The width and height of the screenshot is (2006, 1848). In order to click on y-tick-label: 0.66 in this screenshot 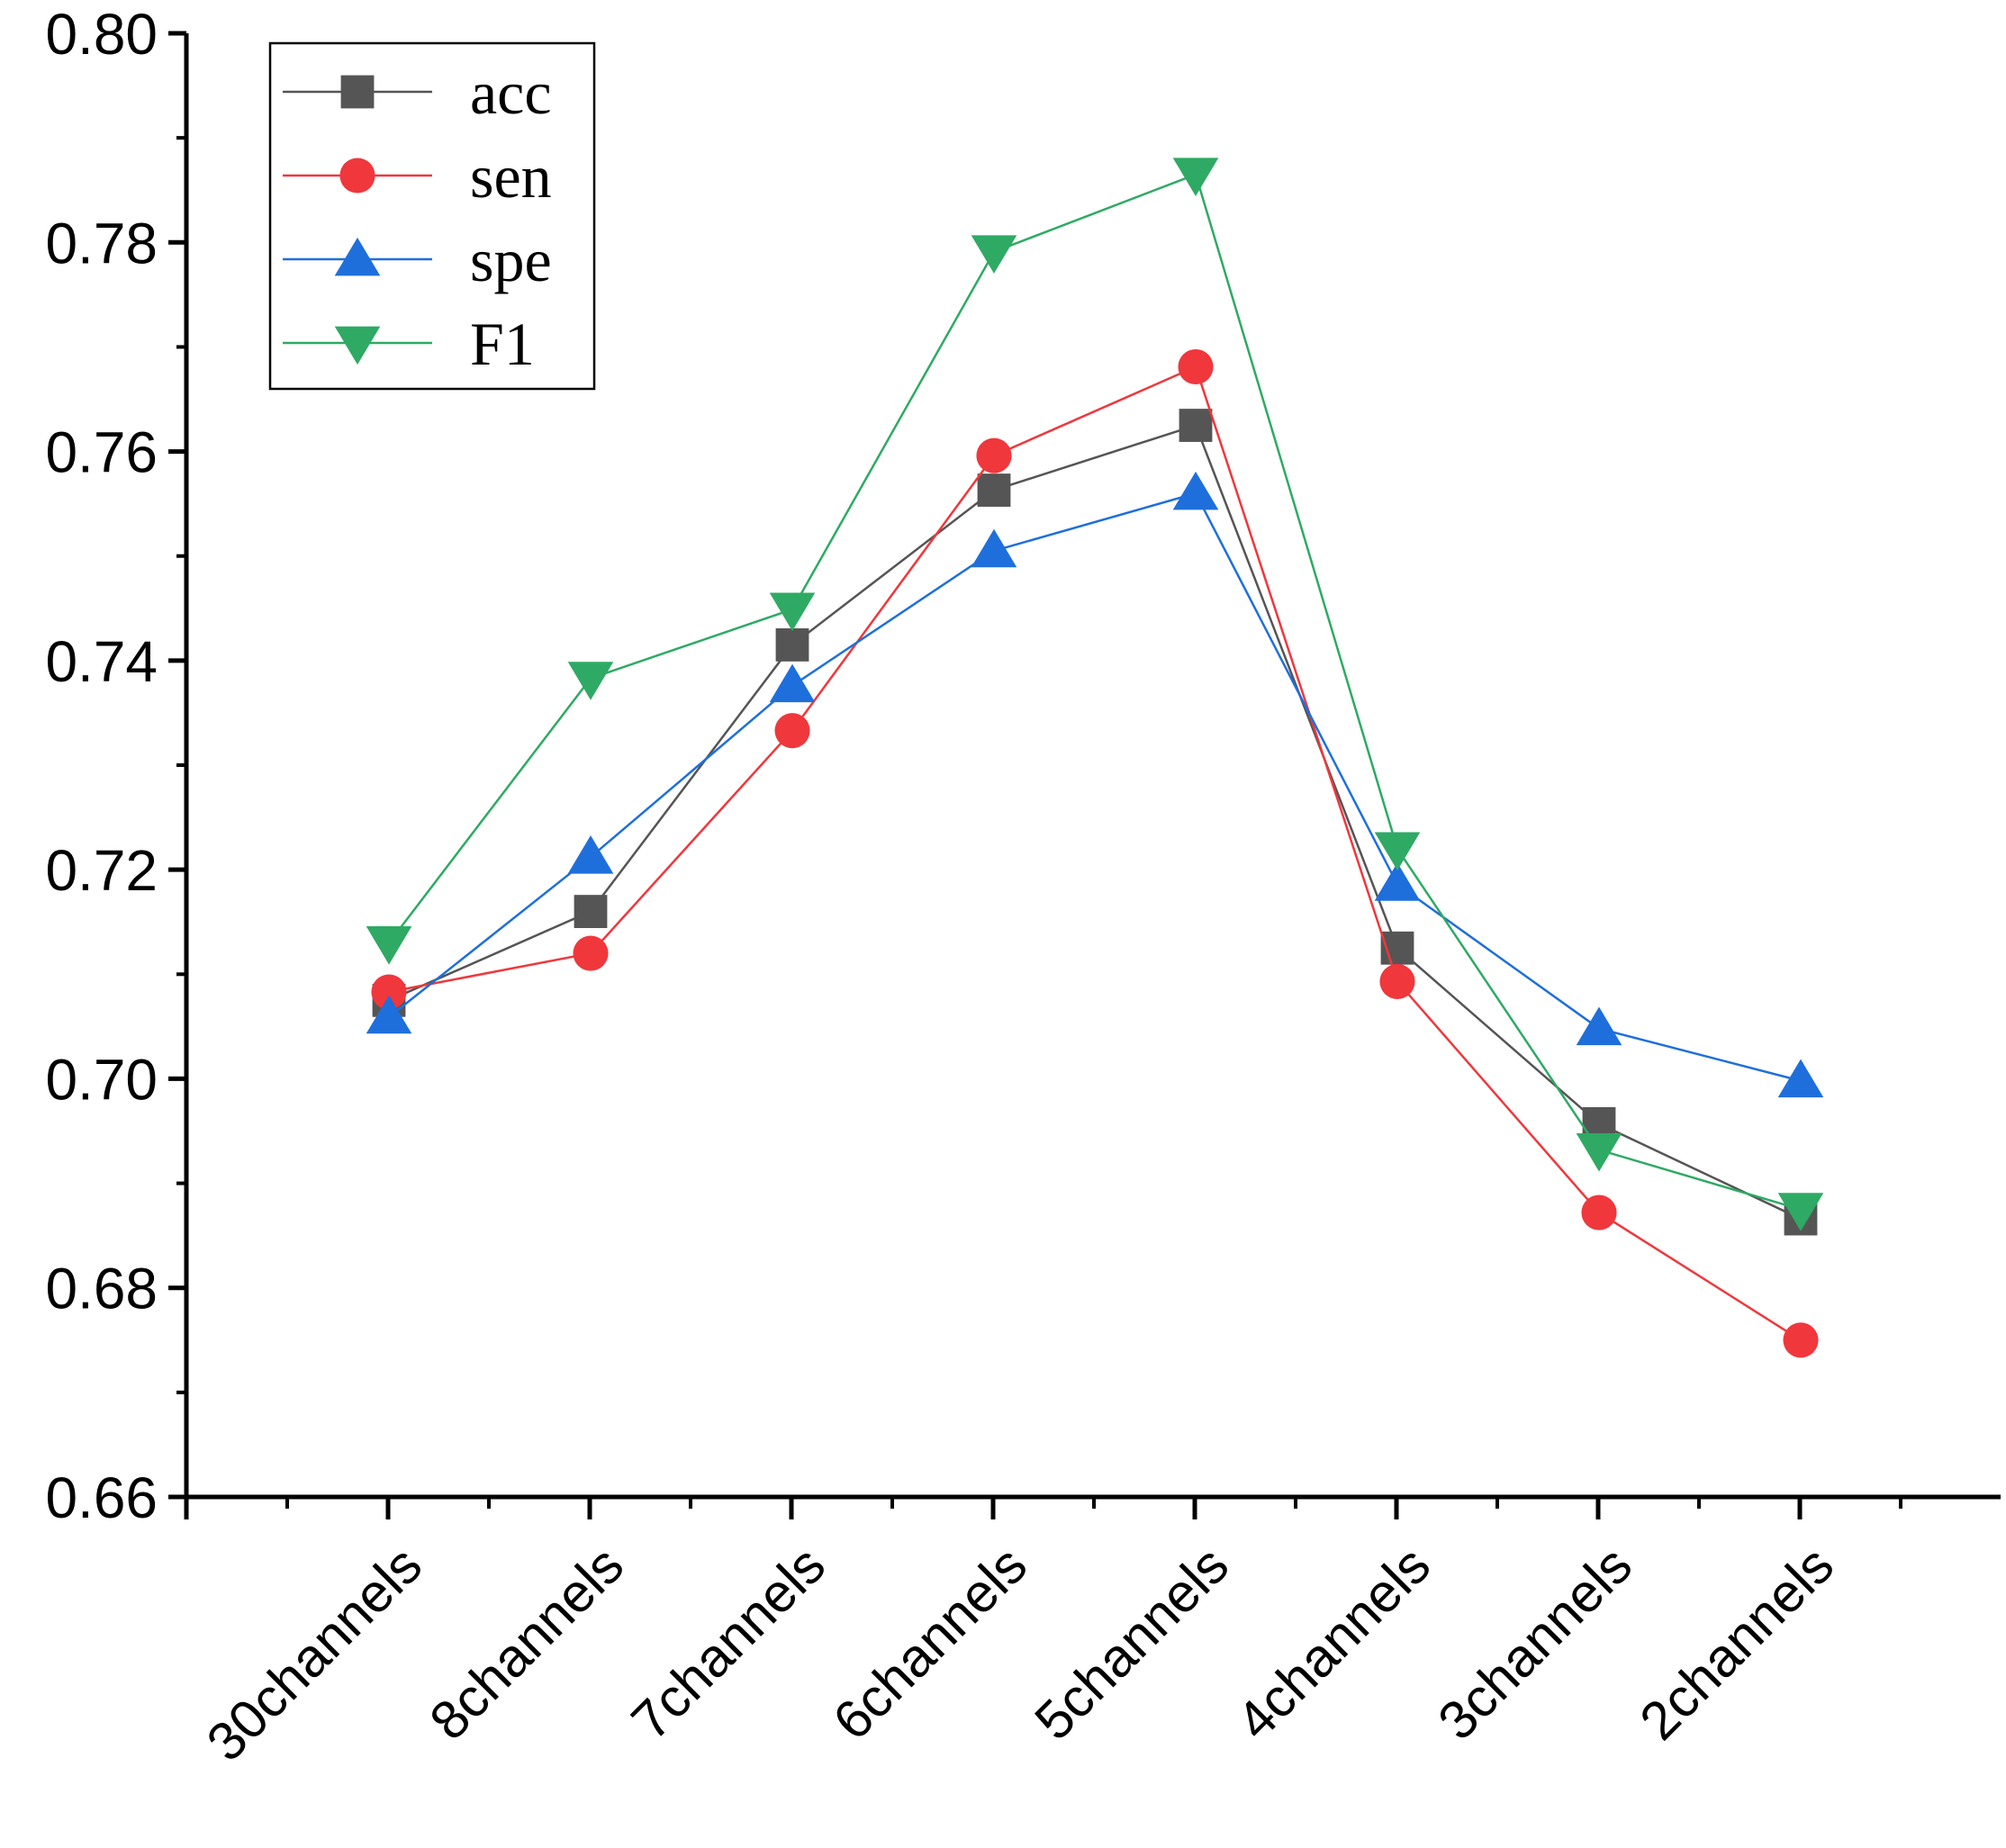, I will do `click(101, 1497)`.